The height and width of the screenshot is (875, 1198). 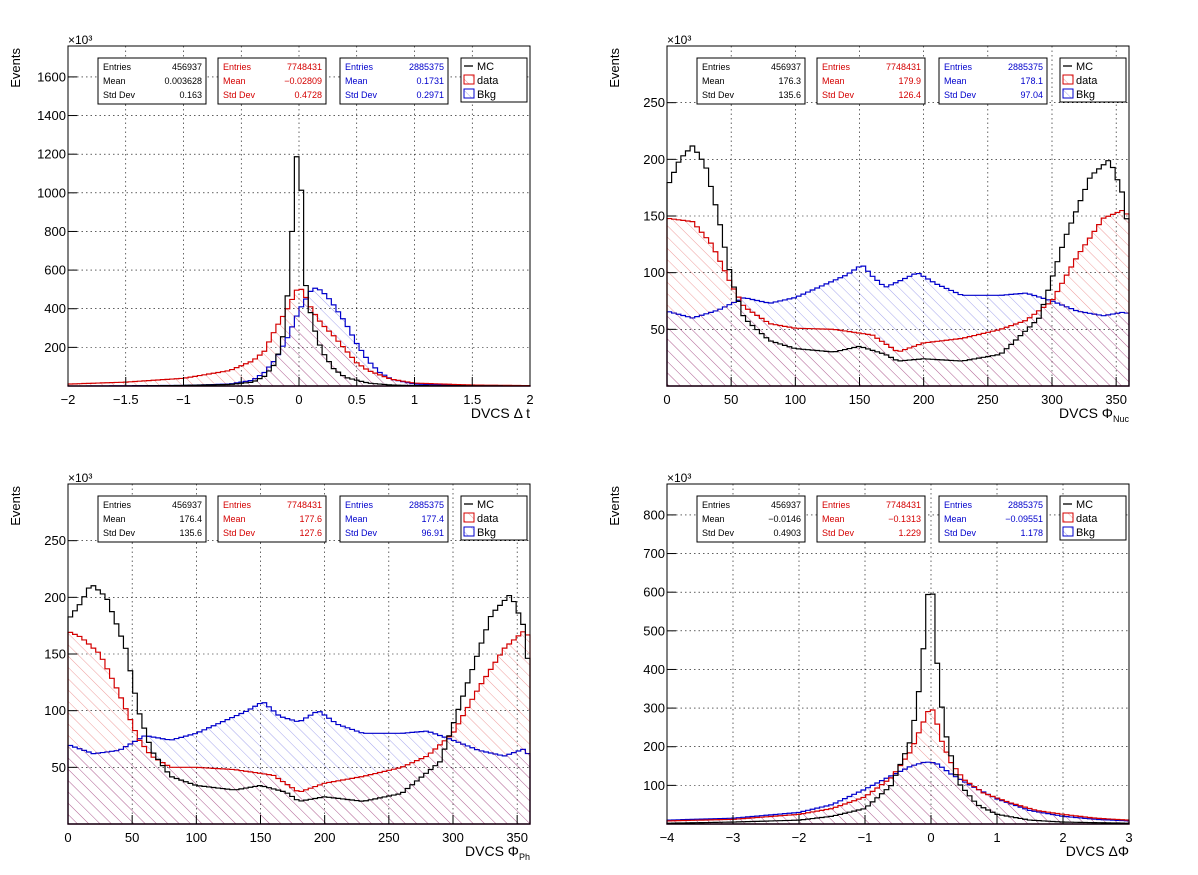 What do you see at coordinates (654, 708) in the screenshot?
I see `y-tick-label: 300` at bounding box center [654, 708].